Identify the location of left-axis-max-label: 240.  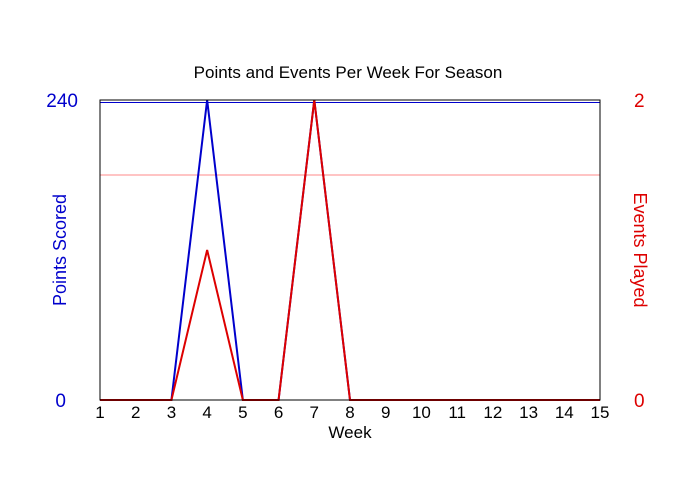
(62, 101).